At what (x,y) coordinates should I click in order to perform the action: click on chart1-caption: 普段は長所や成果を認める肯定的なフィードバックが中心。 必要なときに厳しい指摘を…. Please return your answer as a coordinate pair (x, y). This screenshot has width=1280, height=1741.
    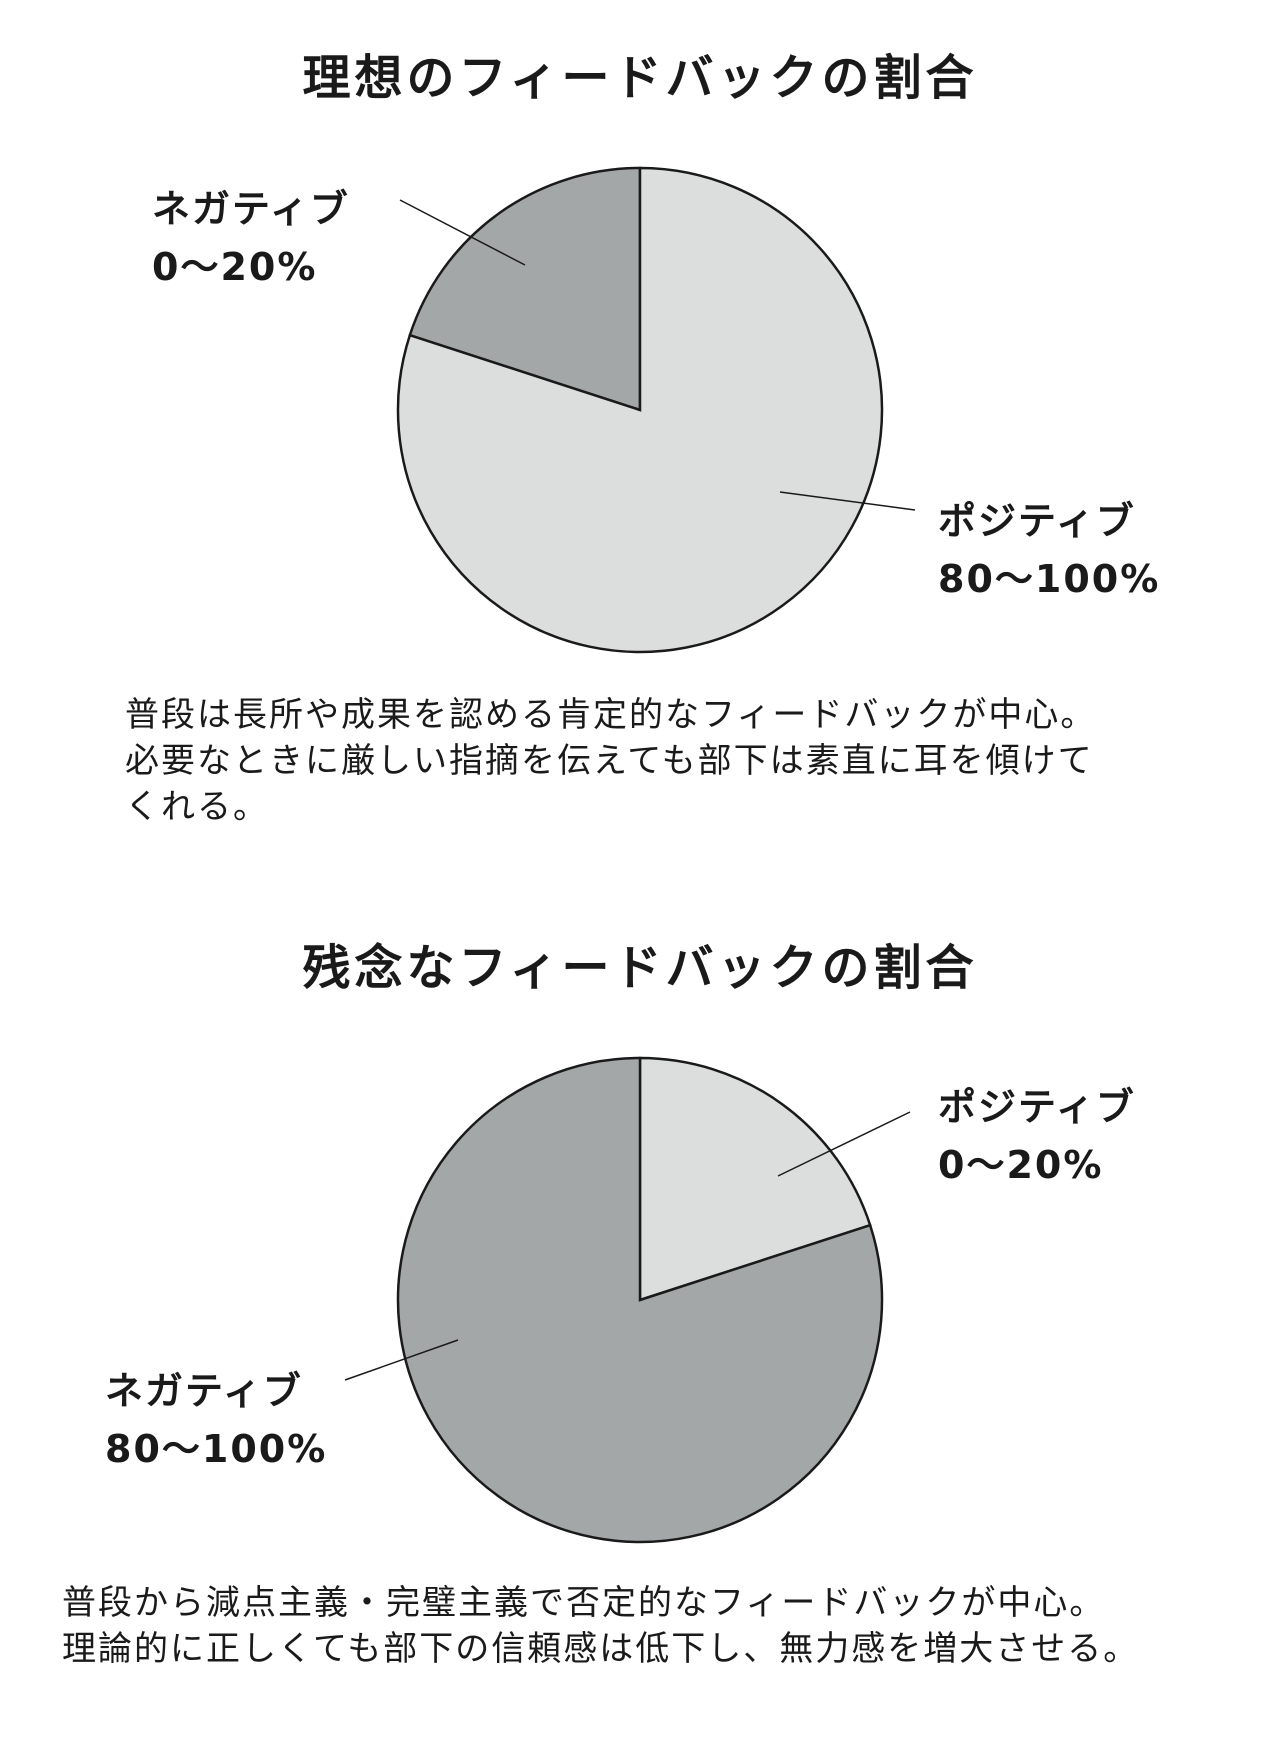
    Looking at the image, I should click on (665, 761).